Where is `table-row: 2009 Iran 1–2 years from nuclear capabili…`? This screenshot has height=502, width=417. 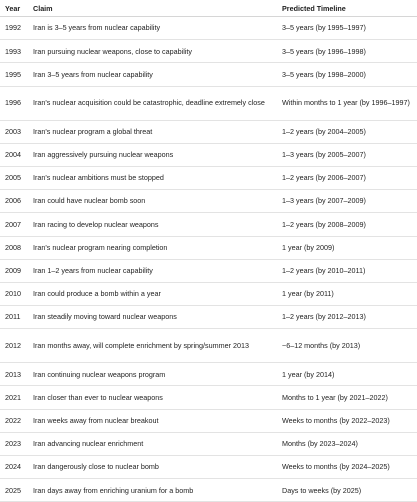
table-row: 2009 Iran 1–2 years from nuclear capabili… is located at coordinates (208, 271).